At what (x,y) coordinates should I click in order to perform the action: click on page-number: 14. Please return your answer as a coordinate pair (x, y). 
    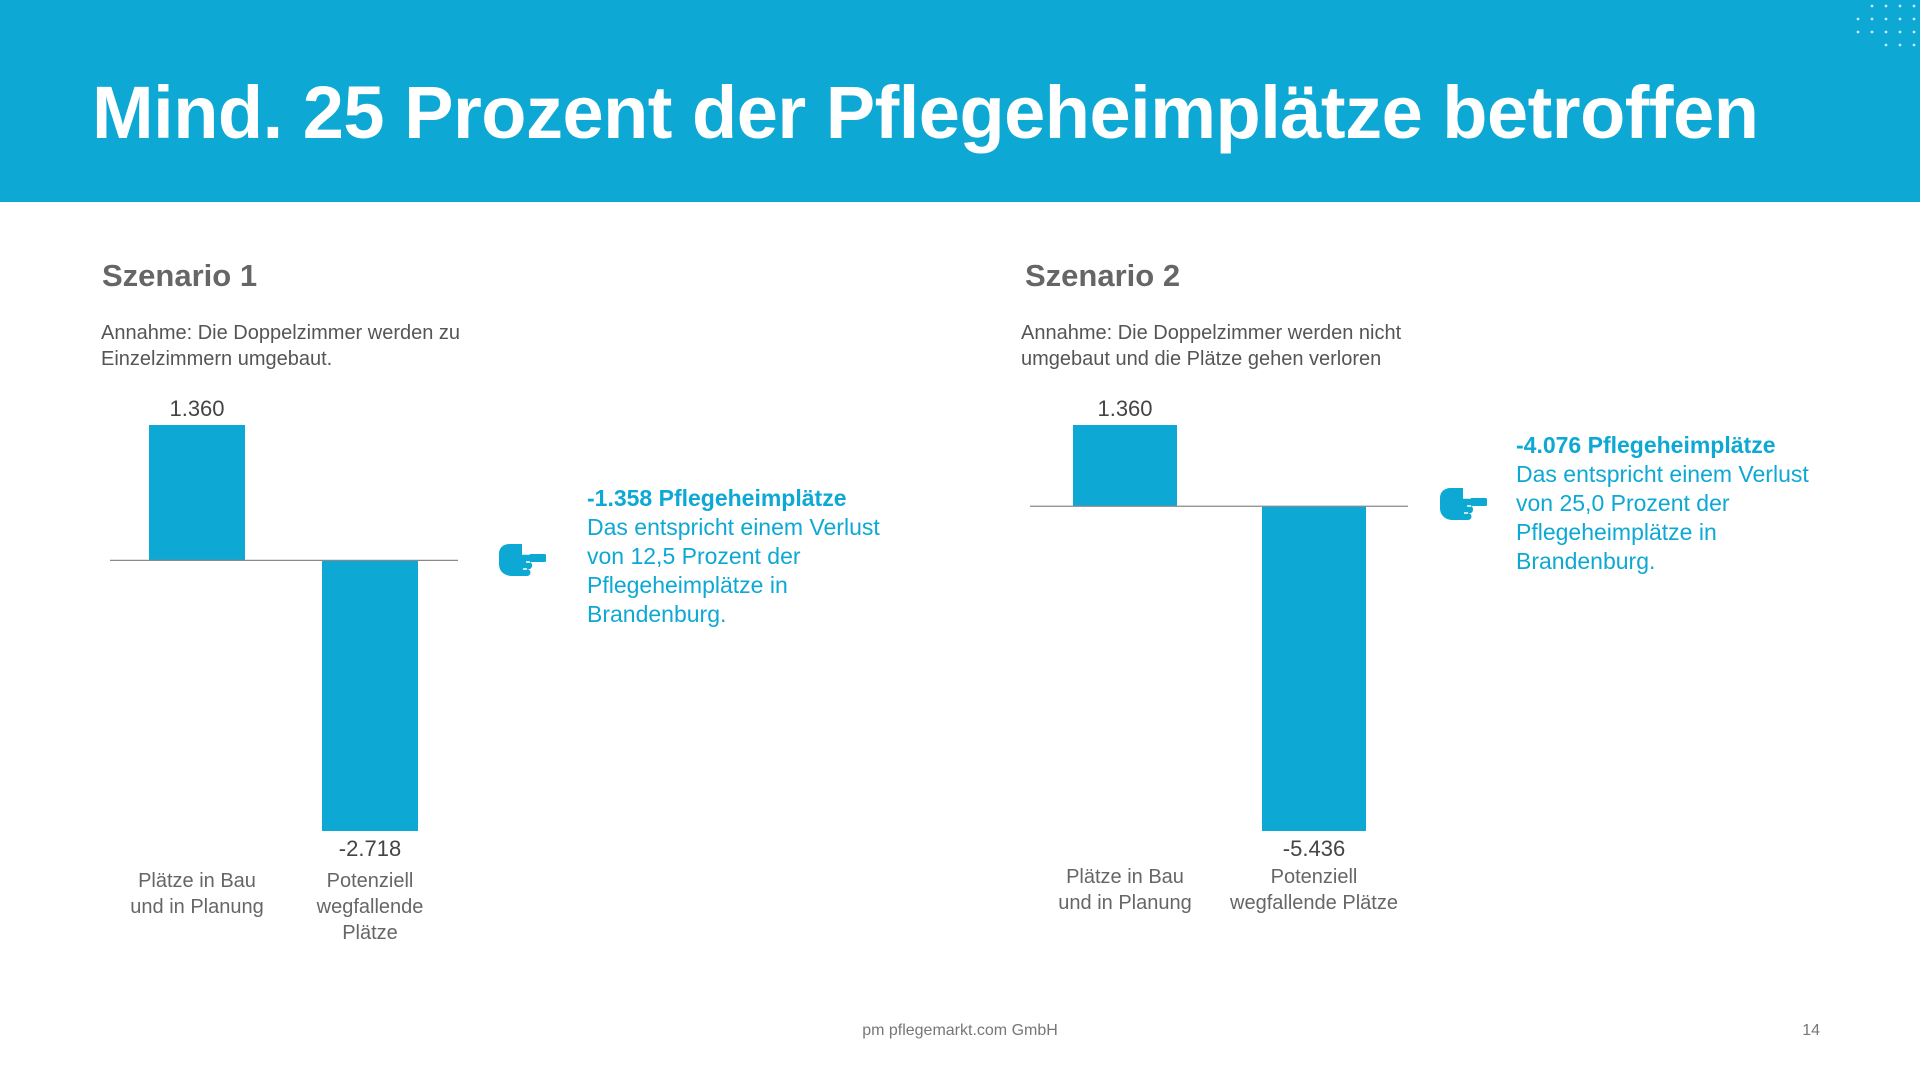
    Looking at the image, I should click on (1811, 1030).